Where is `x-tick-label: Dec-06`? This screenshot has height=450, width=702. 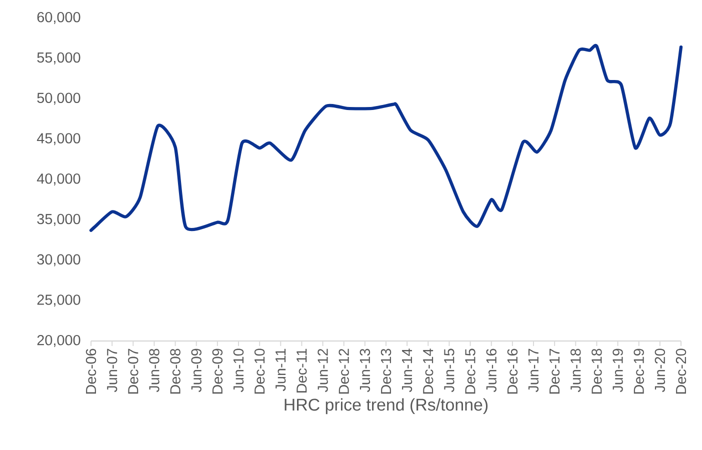 x-tick-label: Dec-06 is located at coordinates (91, 371).